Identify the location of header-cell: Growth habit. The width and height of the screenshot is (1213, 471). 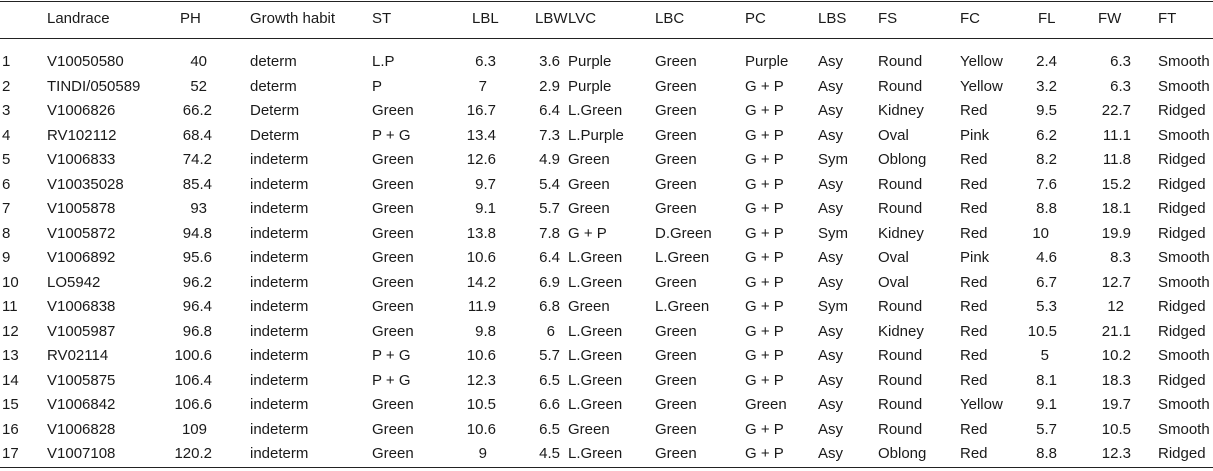
(293, 18).